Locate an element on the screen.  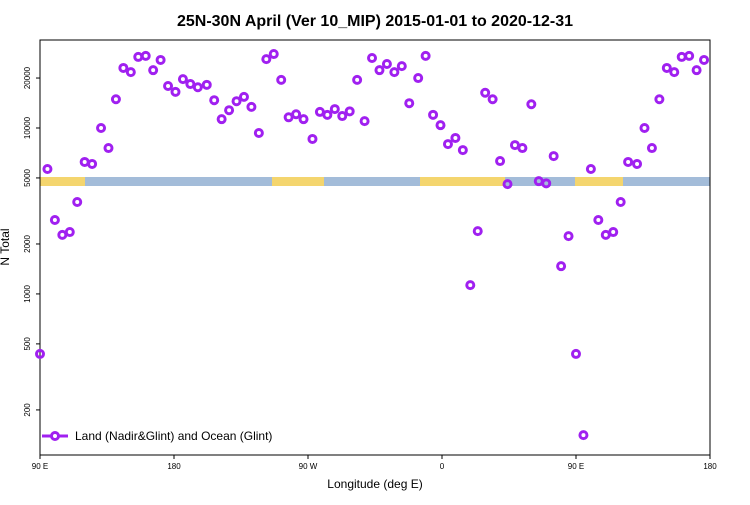
ocean-strip is located at coordinates (375, 181).